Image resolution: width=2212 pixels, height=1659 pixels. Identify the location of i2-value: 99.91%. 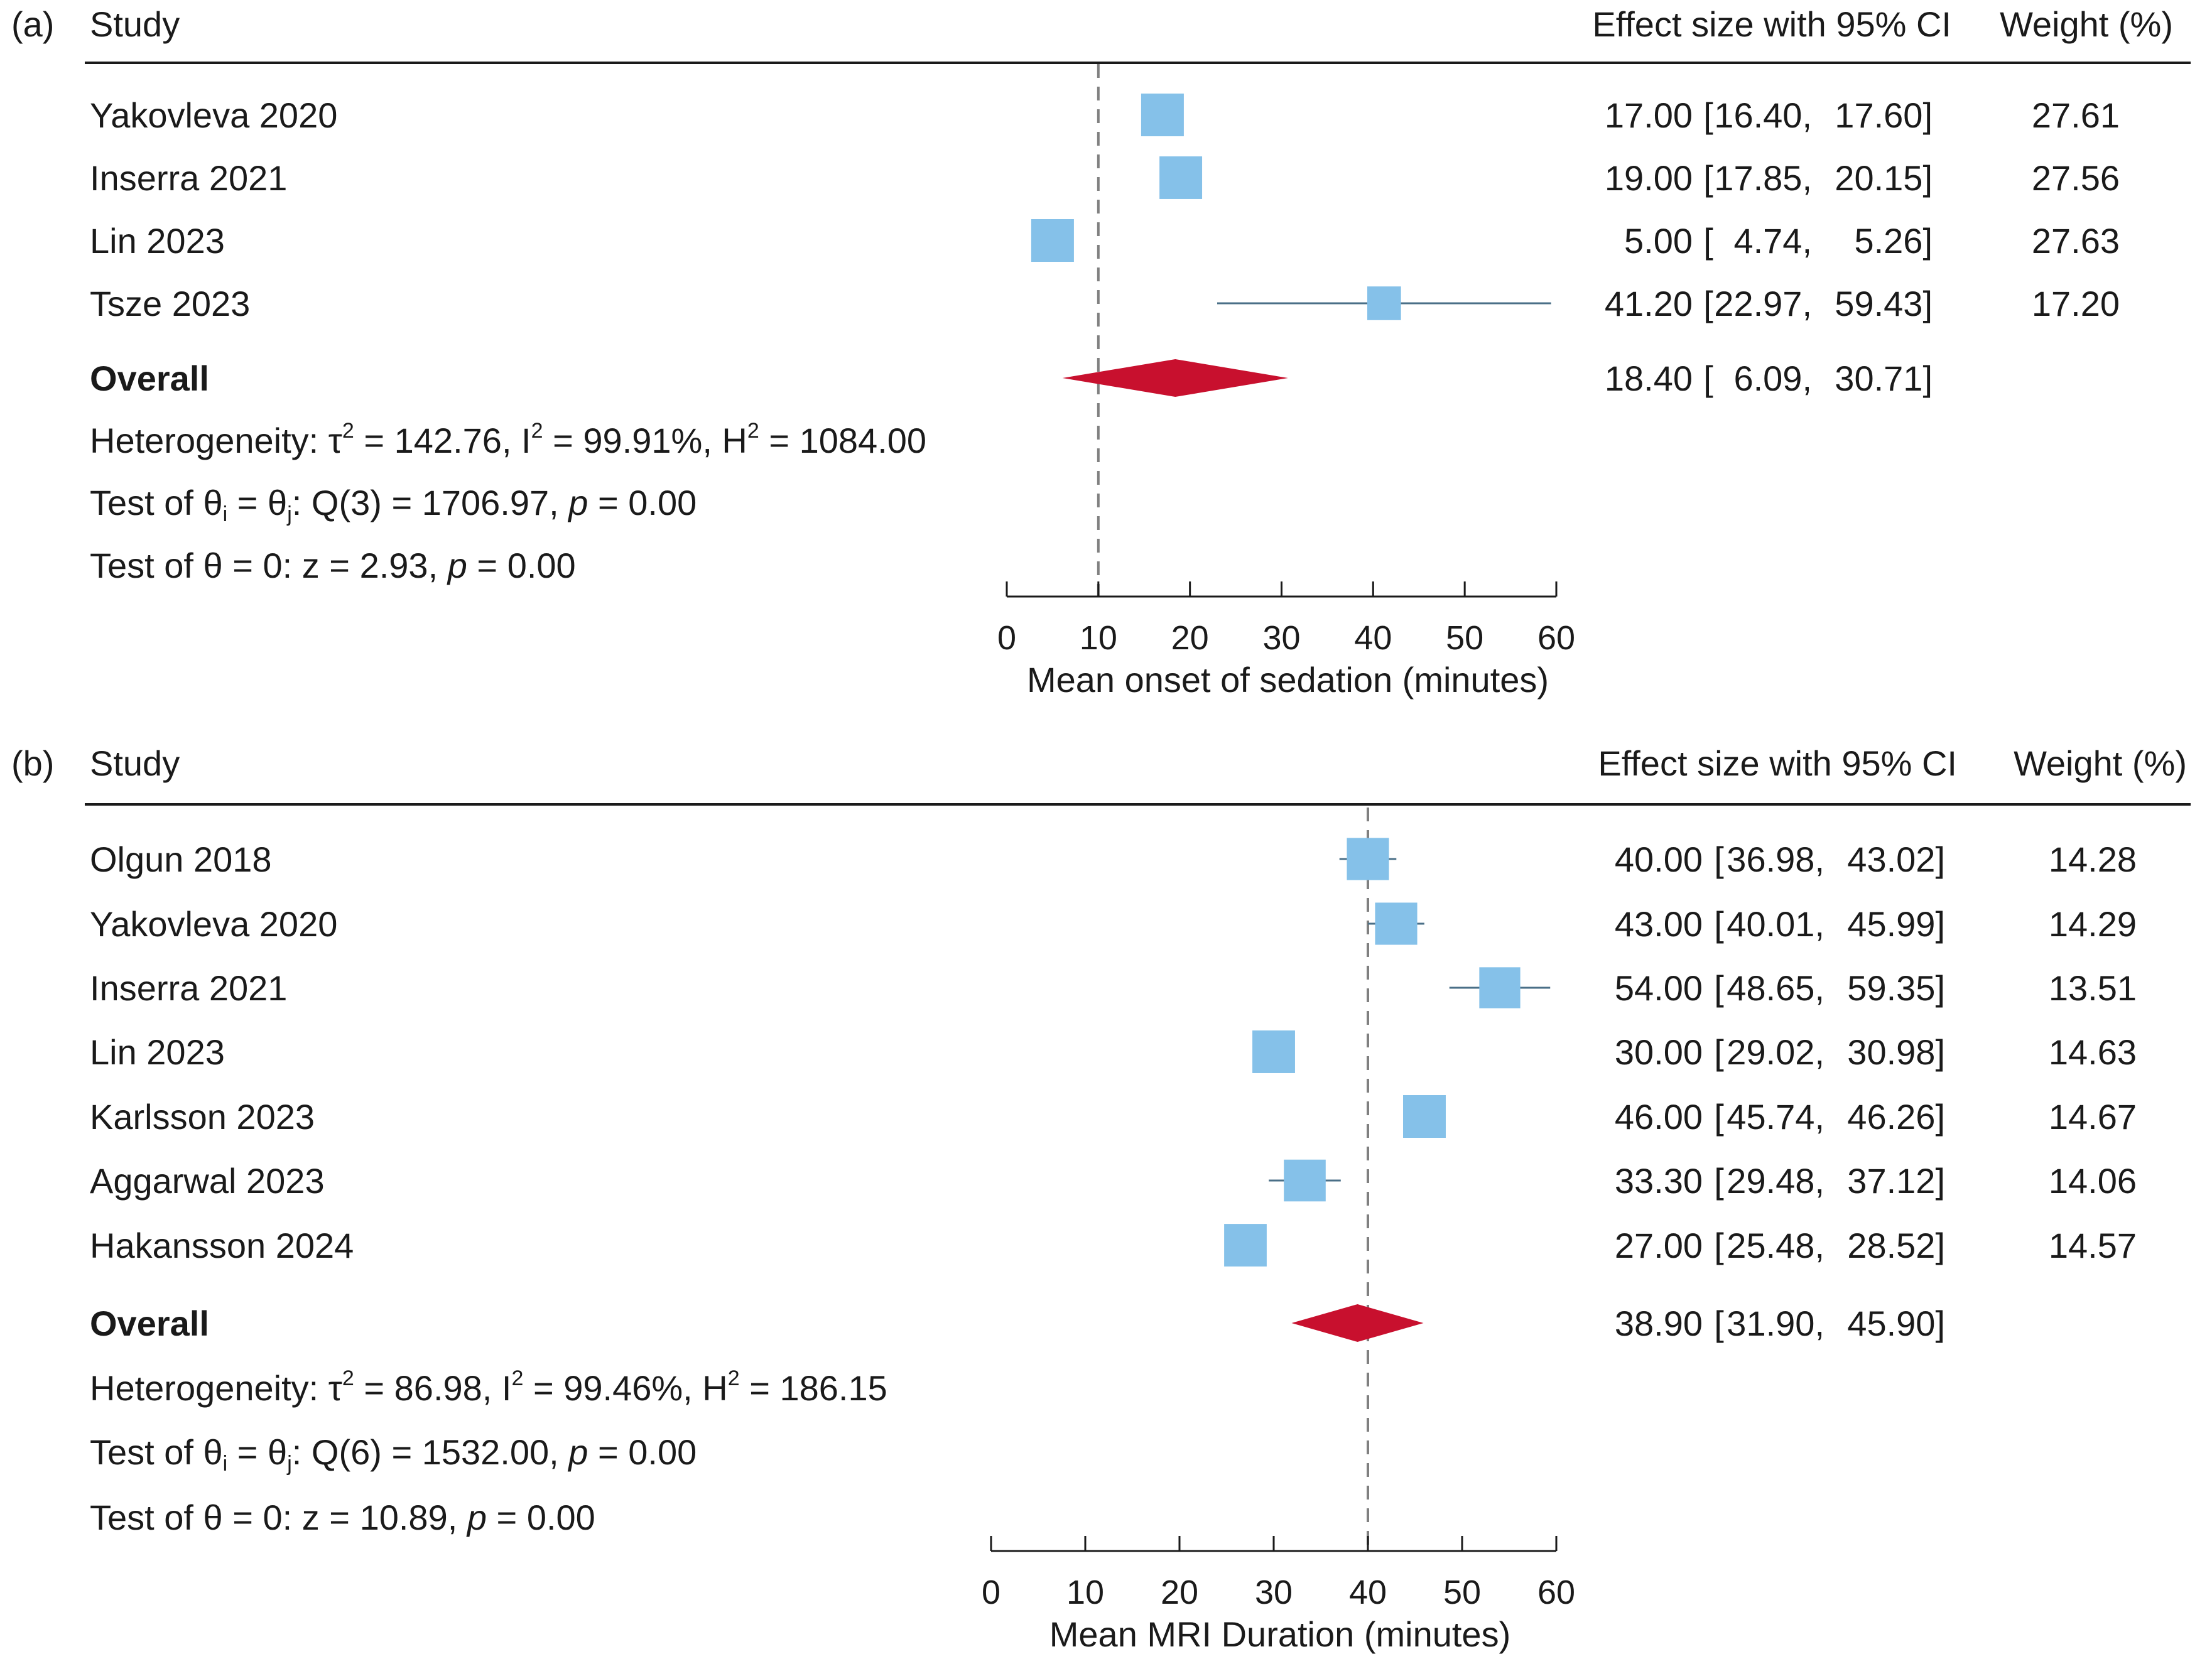
(643, 440).